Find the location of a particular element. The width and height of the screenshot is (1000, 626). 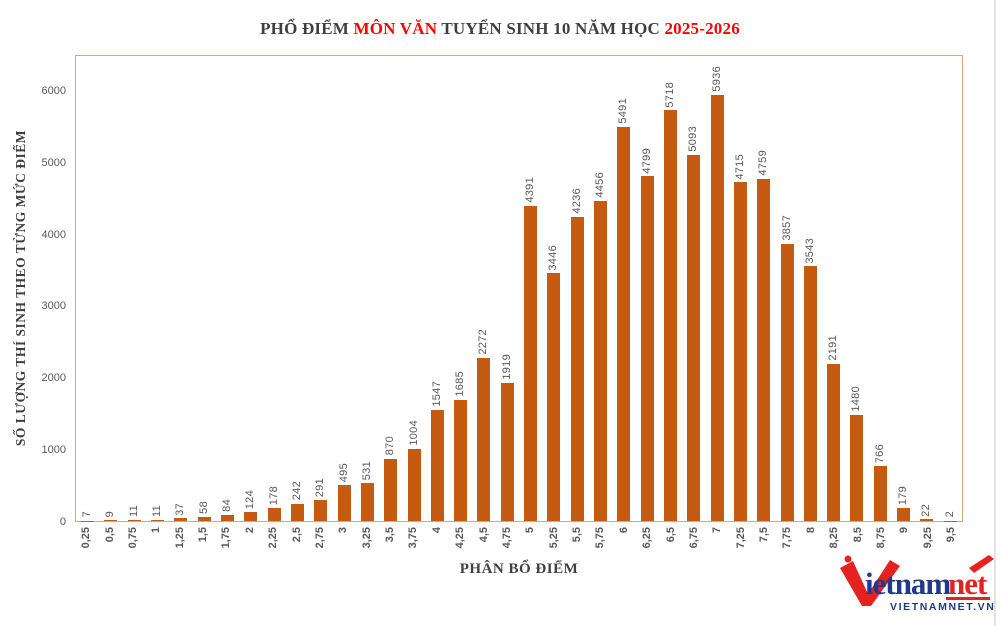

bar-slot: 242 is located at coordinates (297, 288).